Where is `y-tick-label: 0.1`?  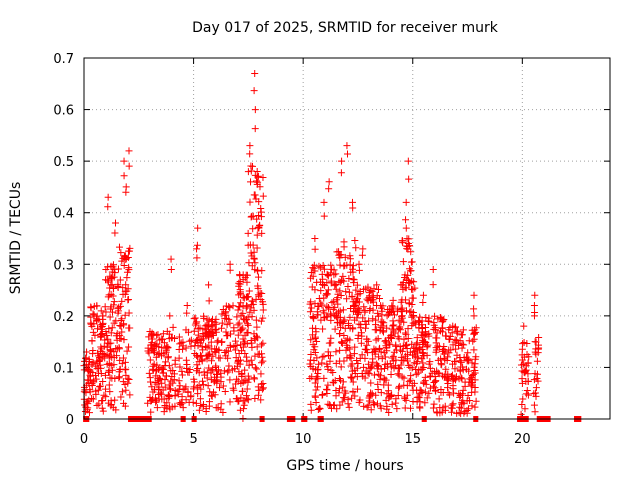
y-tick-label: 0.1 is located at coordinates (63, 368).